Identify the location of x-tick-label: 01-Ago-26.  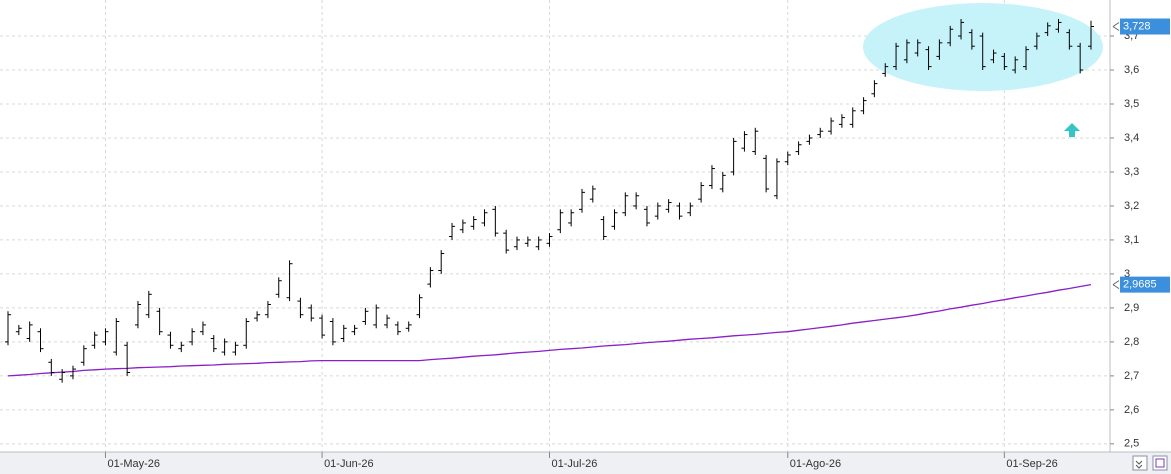
(815, 464).